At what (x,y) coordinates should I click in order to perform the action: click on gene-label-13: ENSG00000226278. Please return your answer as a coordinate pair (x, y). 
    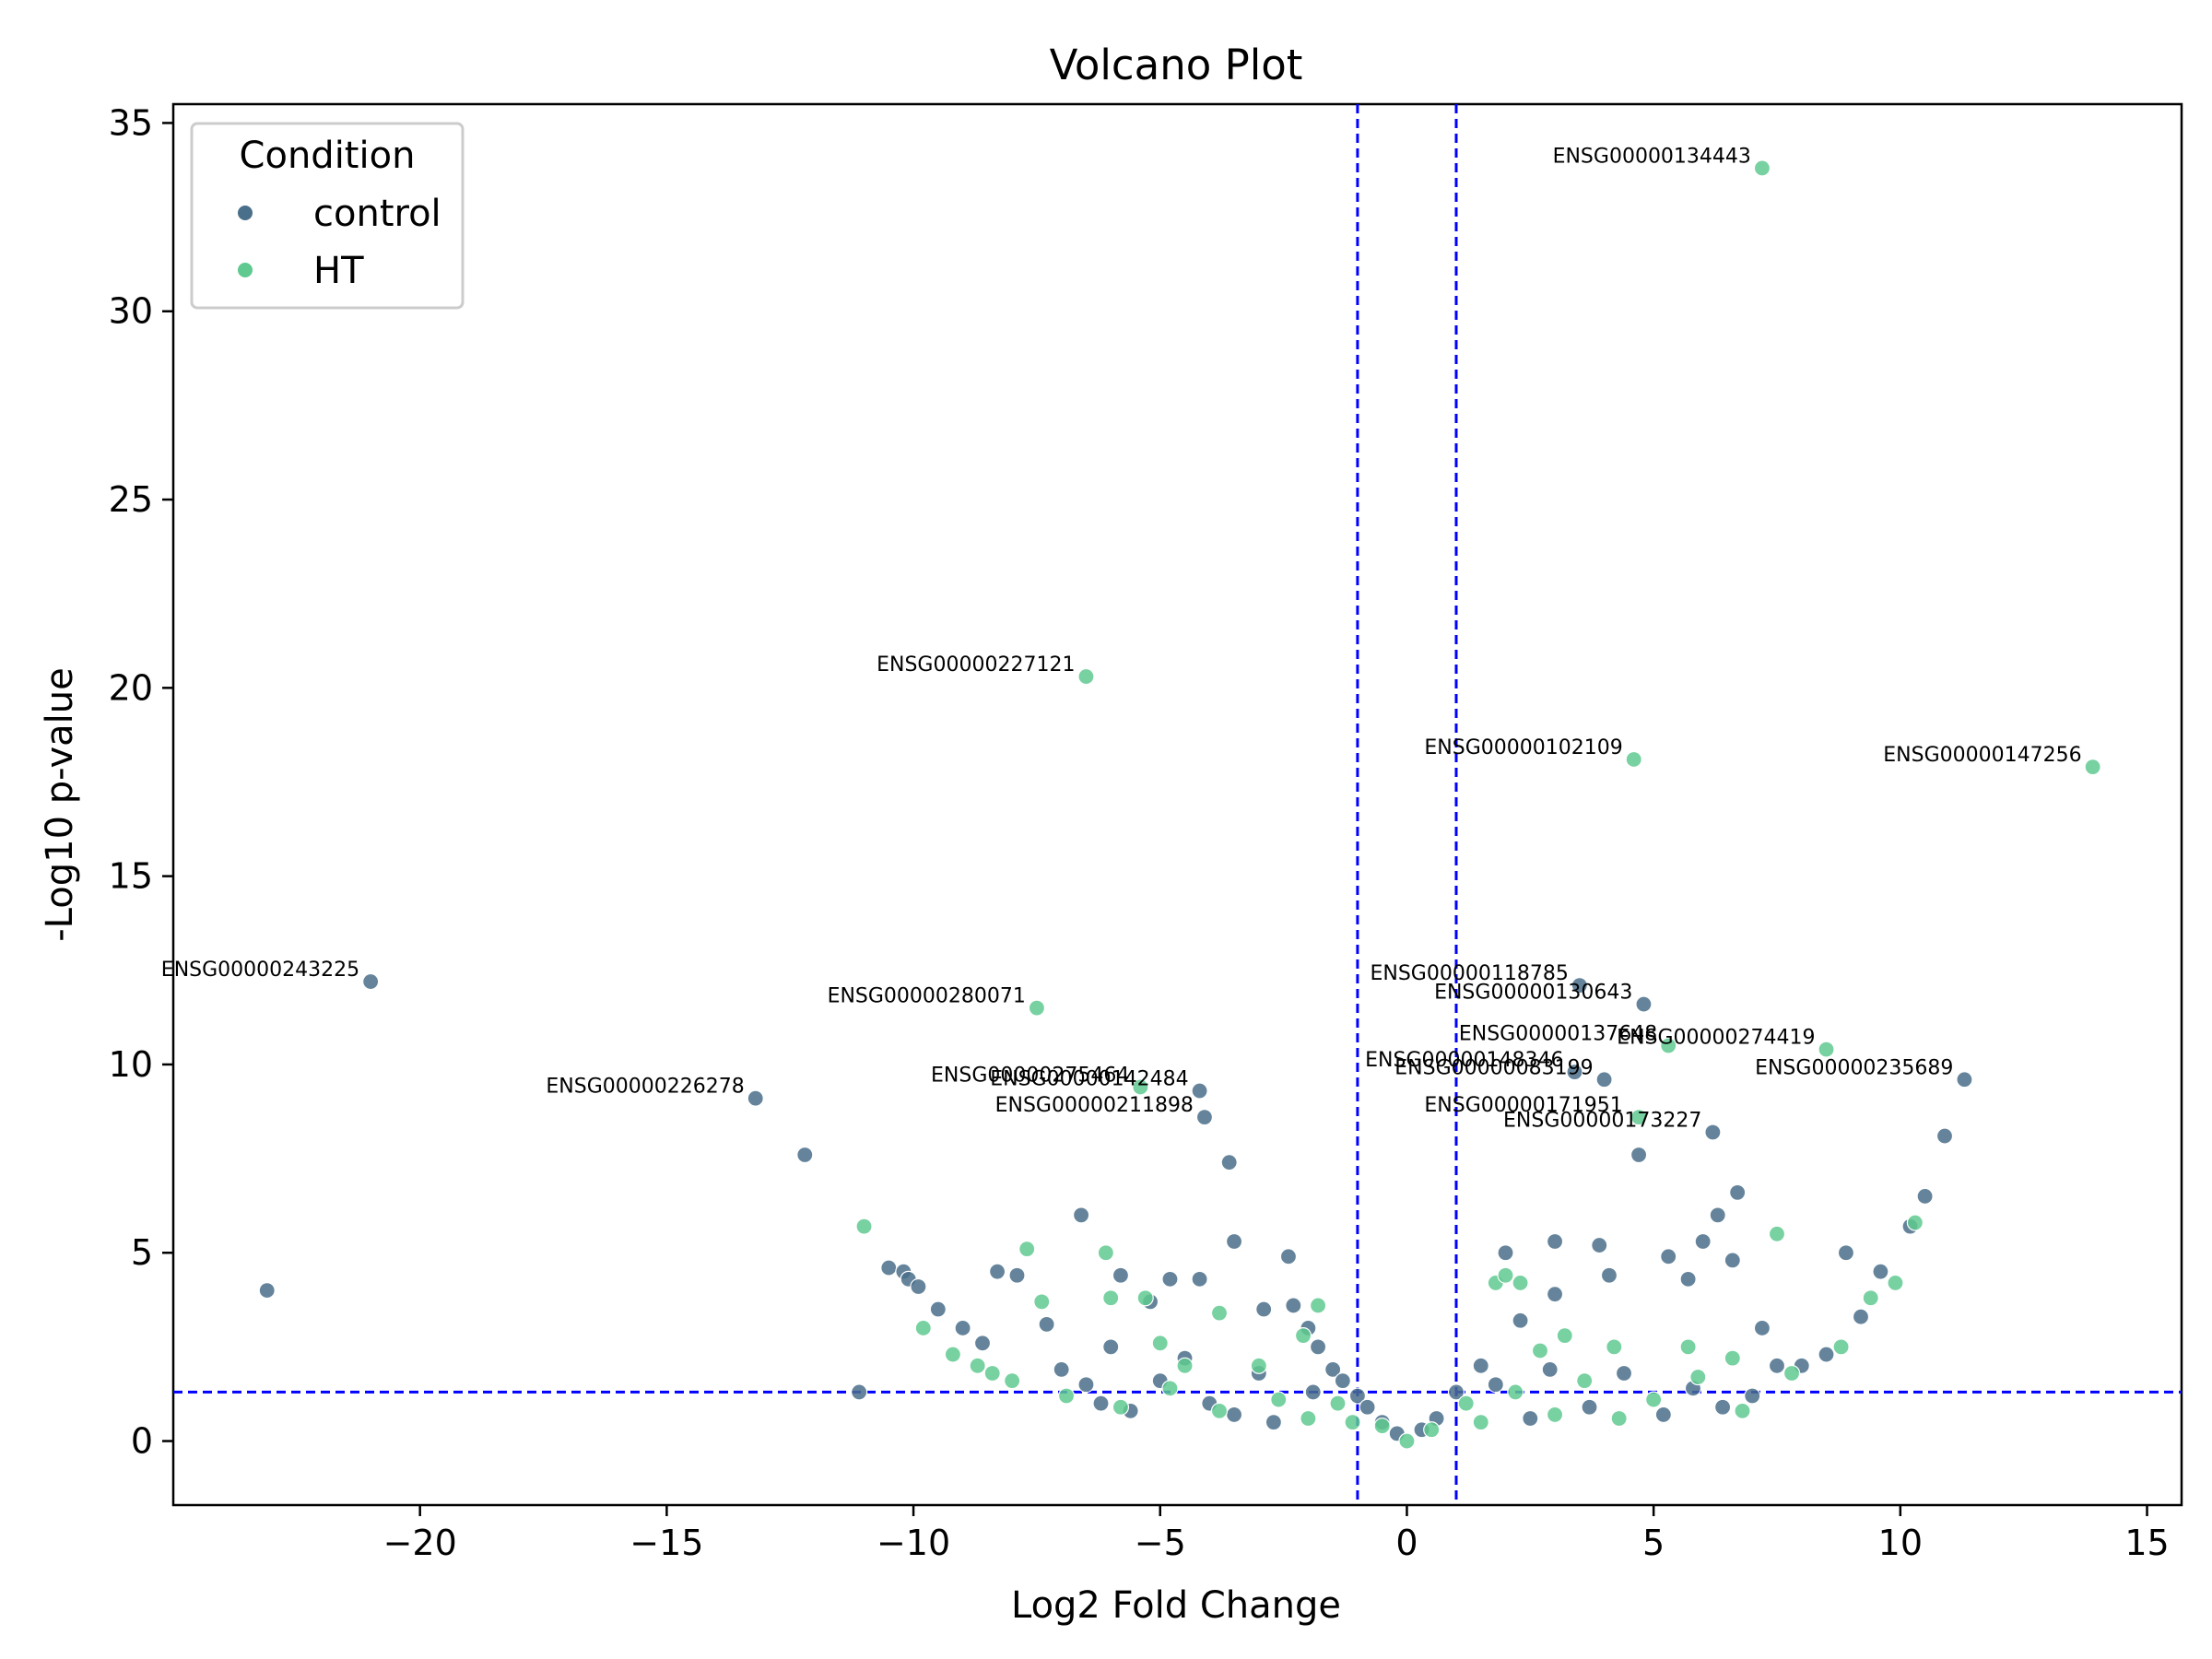
    Looking at the image, I should click on (645, 1087).